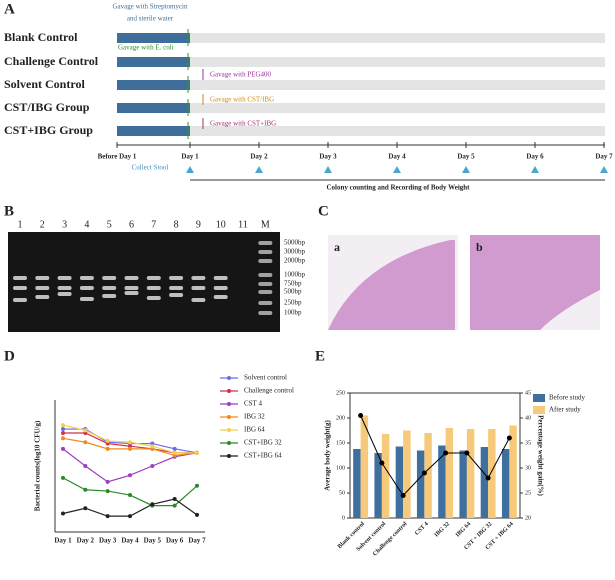 Image resolution: width=615 pixels, height=580 pixels. Describe the element at coordinates (109, 224) in the screenshot. I see `lane-label: 5` at that location.